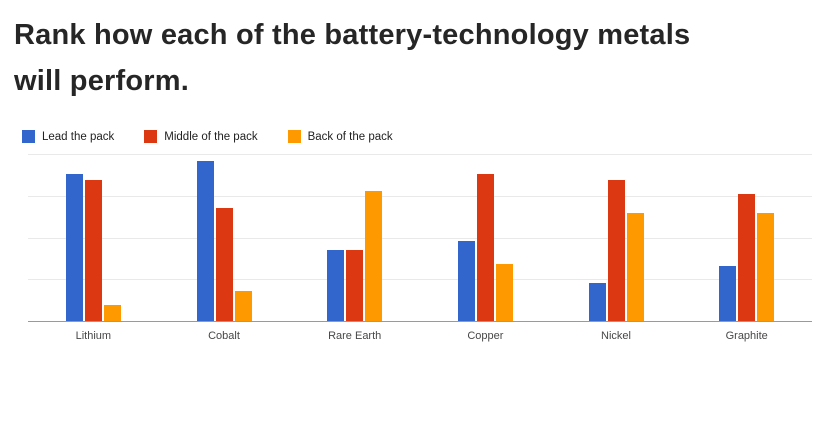 This screenshot has height=422, width=830. What do you see at coordinates (766, 267) in the screenshot?
I see `bar-graphite-back-of-the-pack` at bounding box center [766, 267].